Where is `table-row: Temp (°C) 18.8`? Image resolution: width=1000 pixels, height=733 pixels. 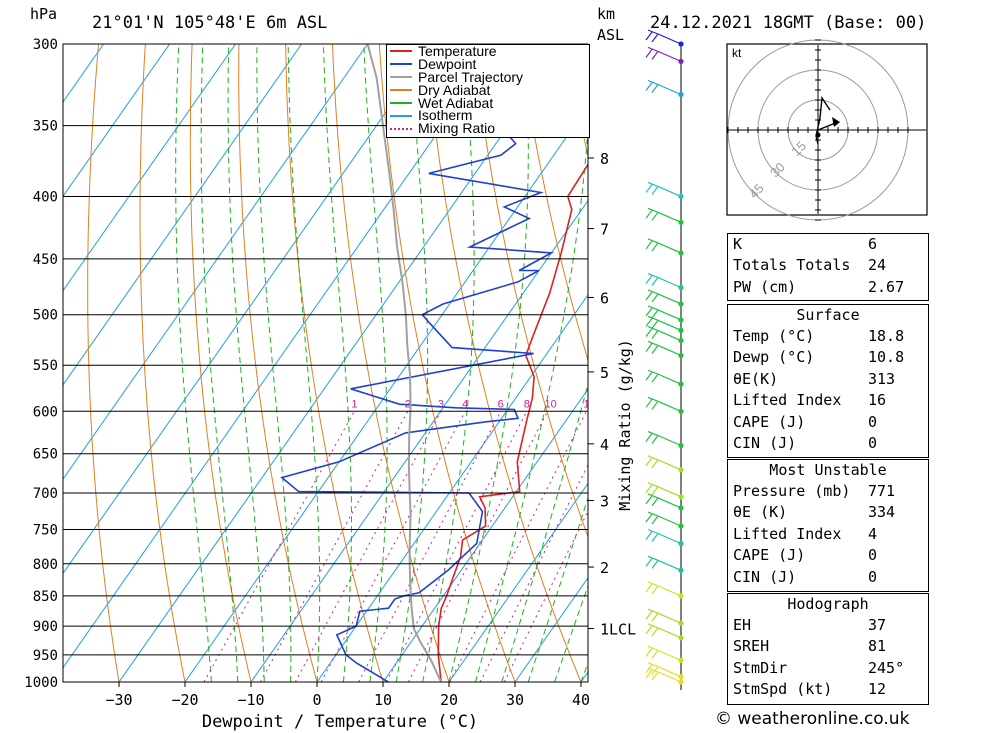
table-row: Temp (°C) 18.8 is located at coordinates (828, 336).